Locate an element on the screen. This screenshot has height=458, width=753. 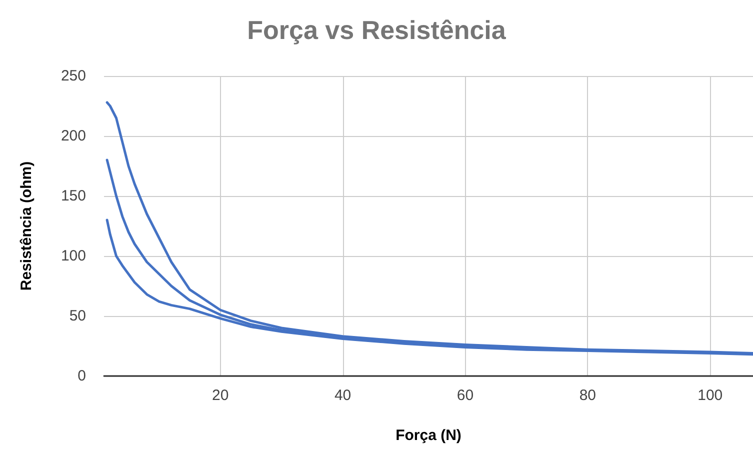
y-tick-label: 150 is located at coordinates (73, 196).